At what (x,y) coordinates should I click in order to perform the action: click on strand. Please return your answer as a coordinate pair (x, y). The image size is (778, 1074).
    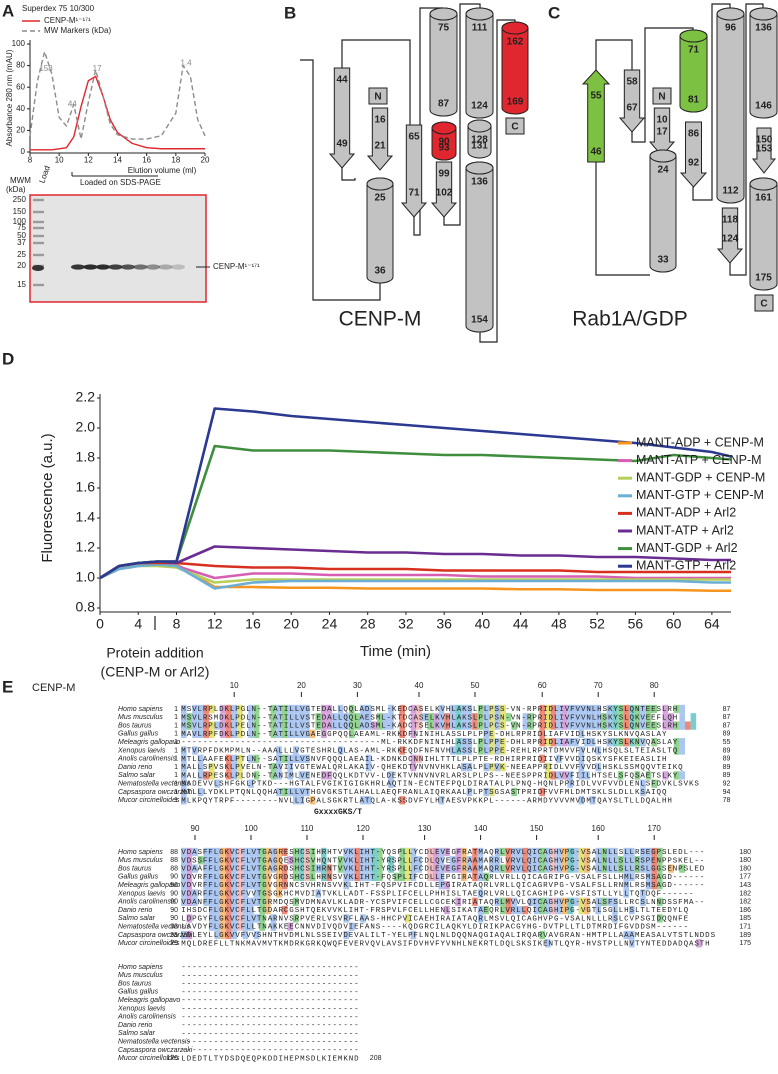
    Looking at the image, I should click on (764, 150).